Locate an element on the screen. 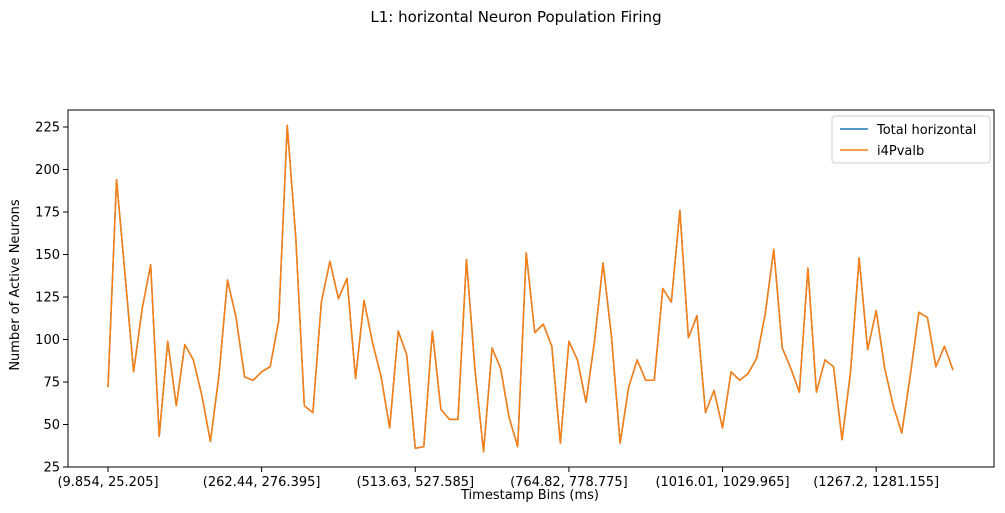 The width and height of the screenshot is (1005, 513). x-tick-label: (262.44, 276.395] is located at coordinates (262, 482).